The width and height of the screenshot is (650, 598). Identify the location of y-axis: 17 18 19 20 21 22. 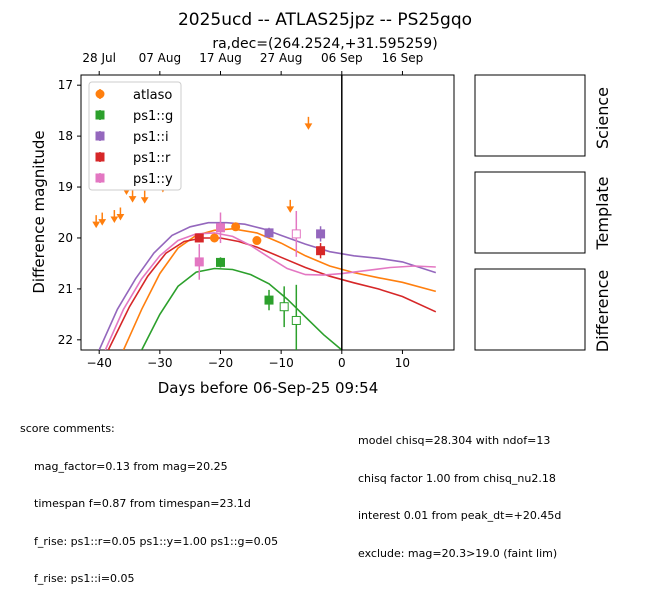
(69, 212).